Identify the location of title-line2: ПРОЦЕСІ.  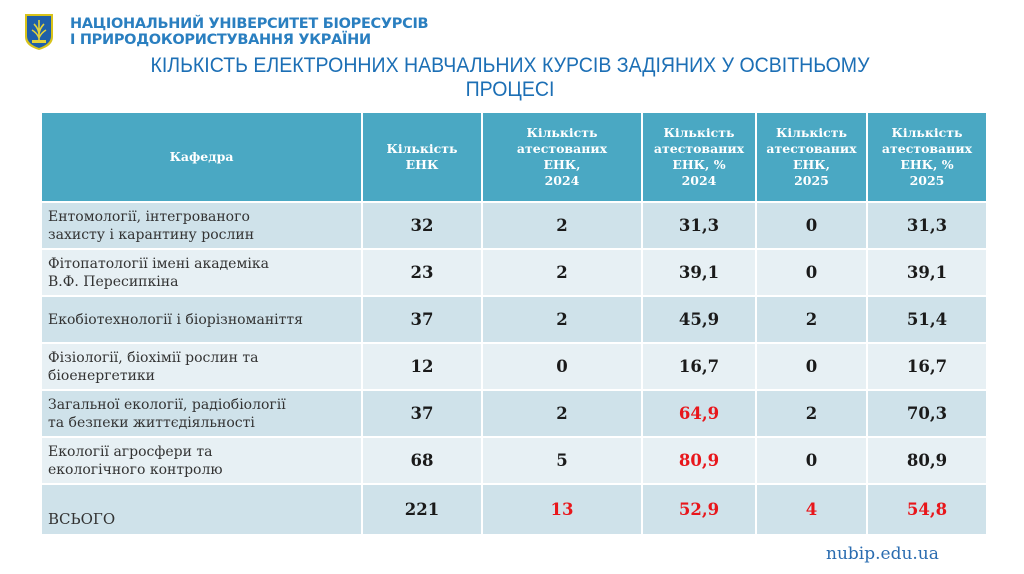
(510, 89).